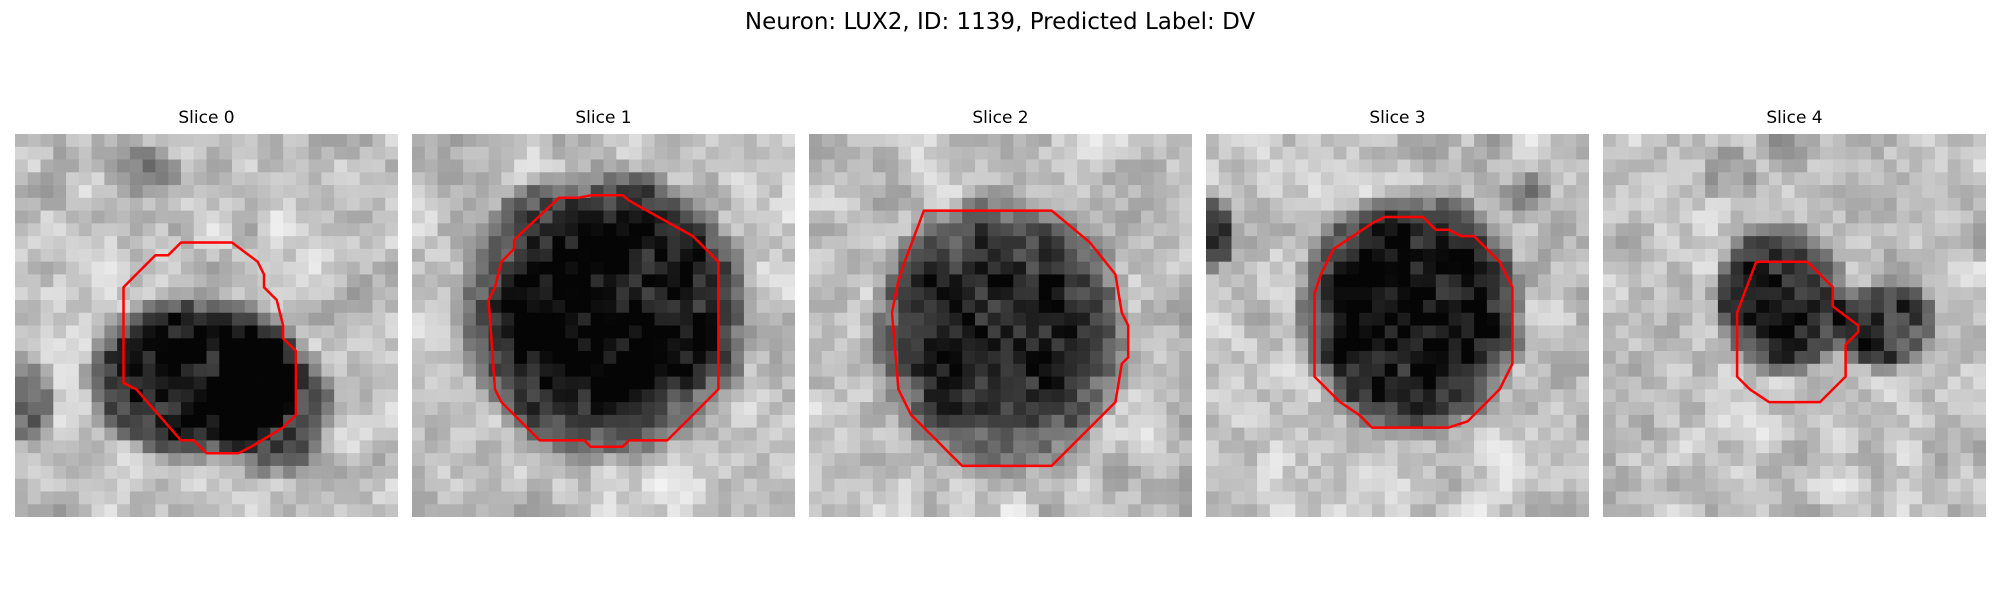  Describe the element at coordinates (1000, 118) in the screenshot. I see `slice-title: Slice 2` at that location.